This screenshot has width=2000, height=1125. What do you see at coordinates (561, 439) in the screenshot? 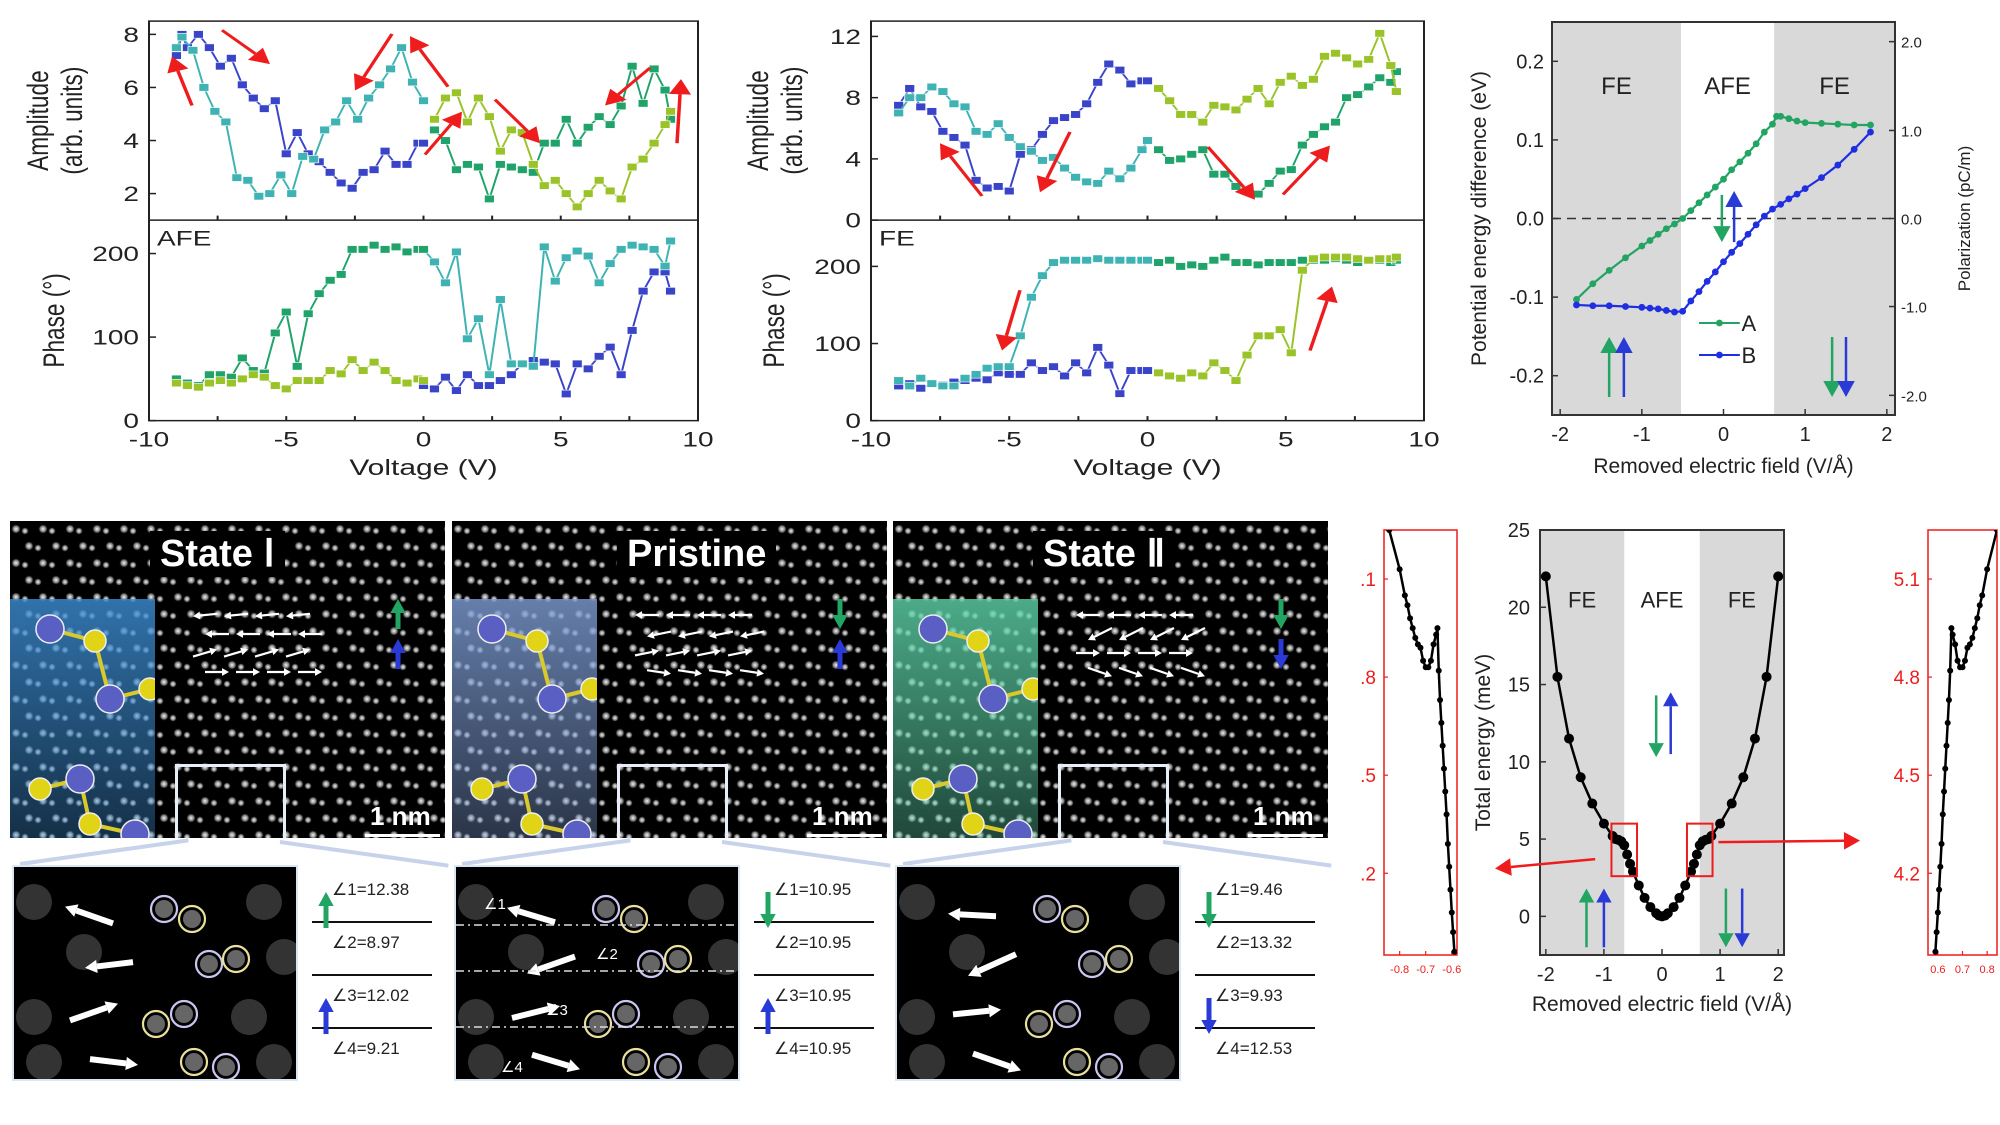
I see `x-tick-label: 5` at bounding box center [561, 439].